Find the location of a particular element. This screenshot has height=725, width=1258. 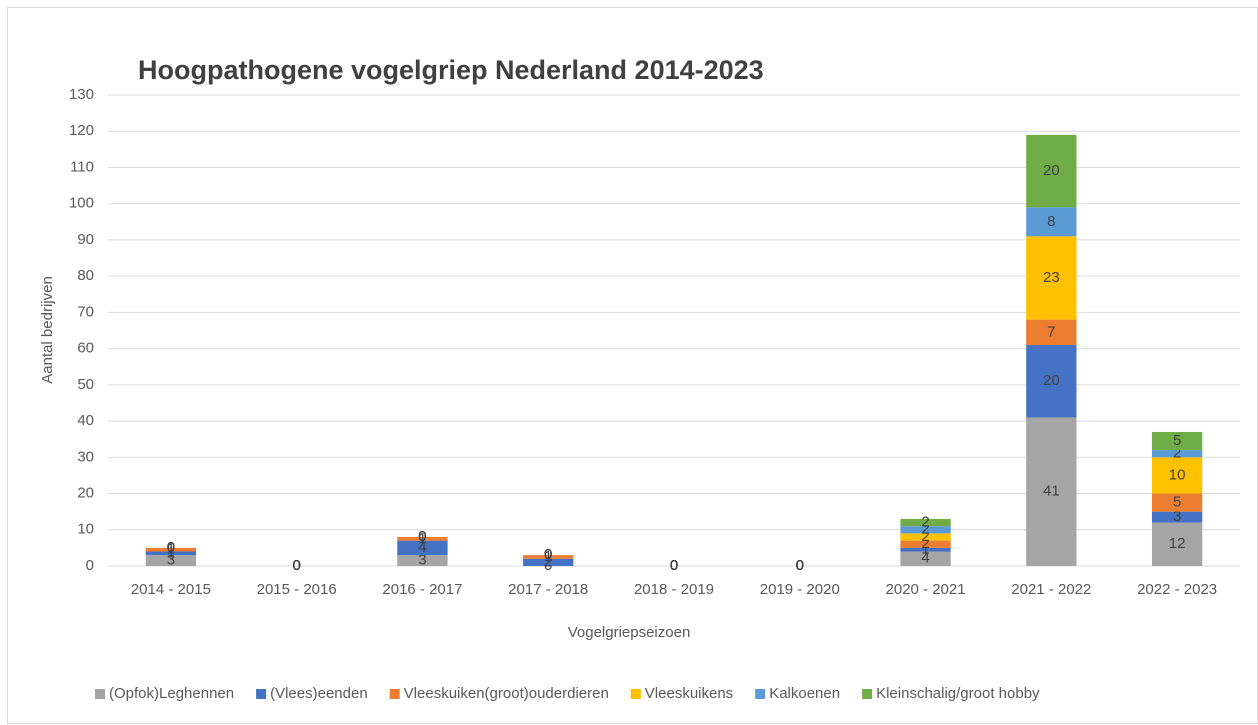

data-label: 12 is located at coordinates (1177, 543).